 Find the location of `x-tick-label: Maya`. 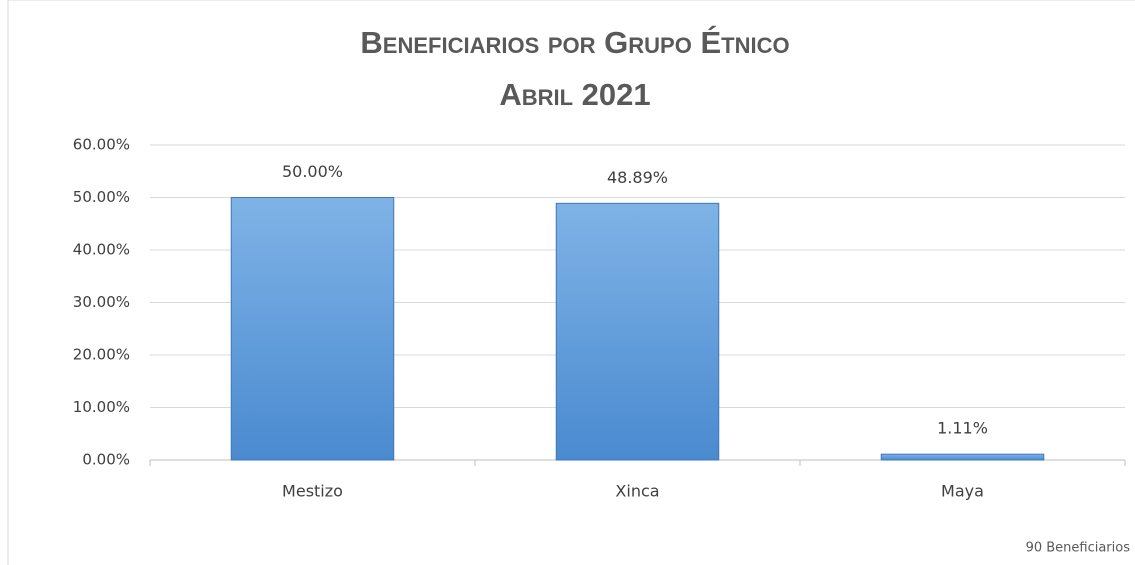

x-tick-label: Maya is located at coordinates (962, 491).